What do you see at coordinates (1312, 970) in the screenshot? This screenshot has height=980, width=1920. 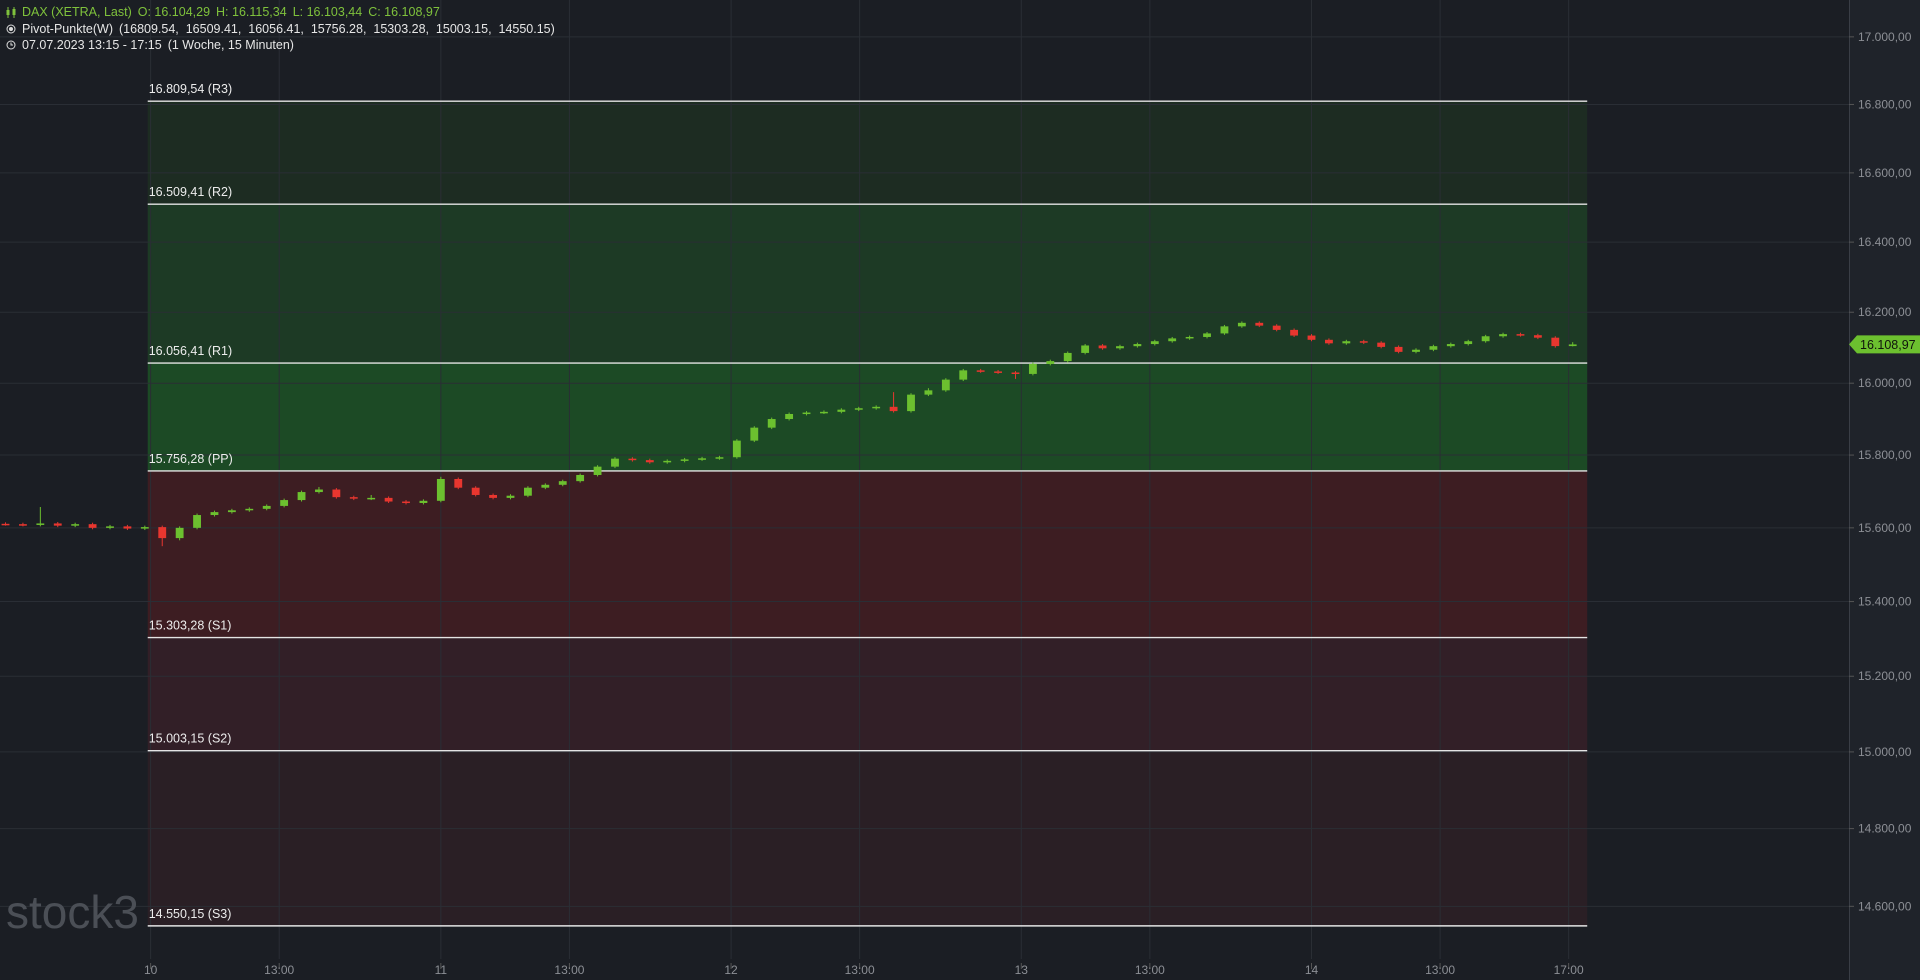 I see `x-tick-label: 14` at bounding box center [1312, 970].